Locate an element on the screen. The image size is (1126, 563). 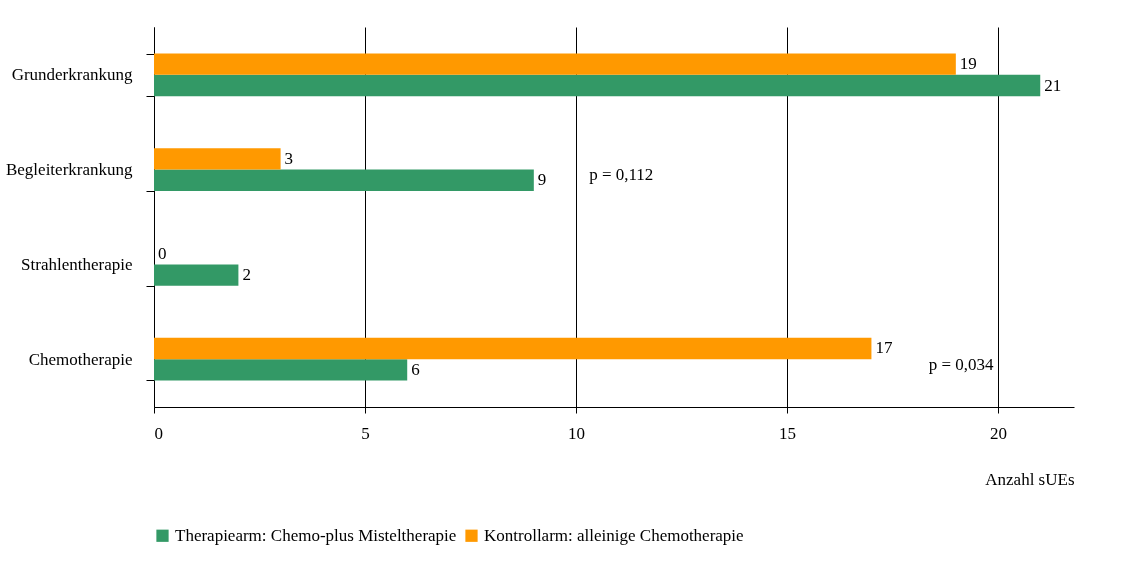
legend-label: Therapiearm: Chemo-plus Misteltherapie is located at coordinates (316, 535).